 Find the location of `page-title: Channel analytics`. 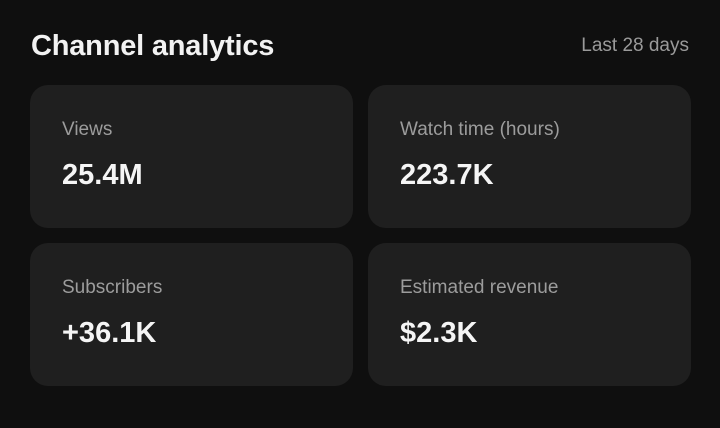

page-title: Channel analytics is located at coordinates (153, 45).